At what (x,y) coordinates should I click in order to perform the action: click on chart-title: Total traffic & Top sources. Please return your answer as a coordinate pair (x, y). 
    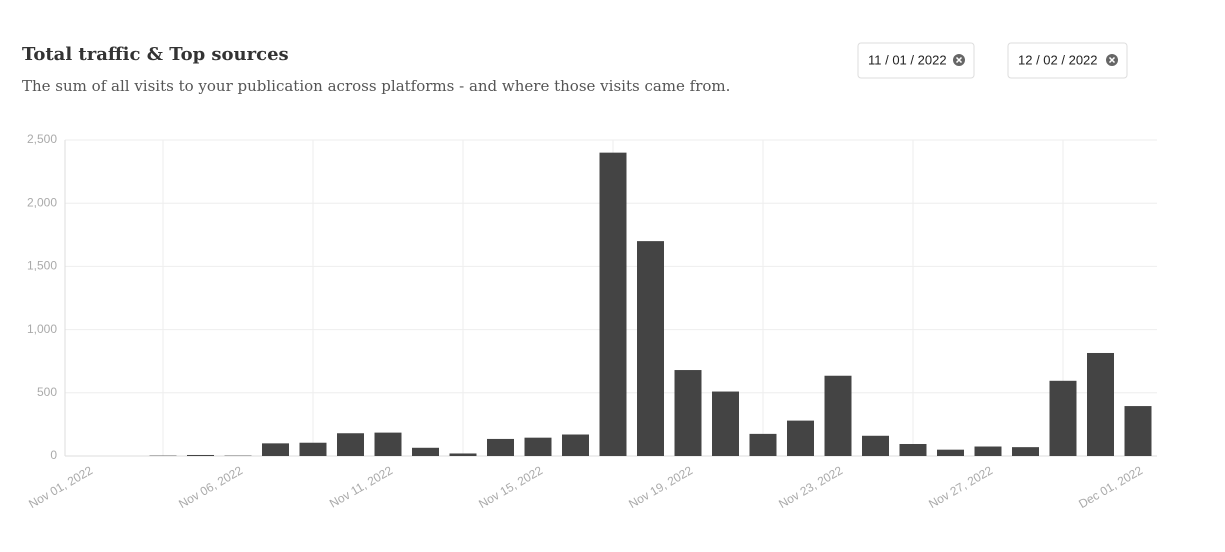
    Looking at the image, I should click on (155, 54).